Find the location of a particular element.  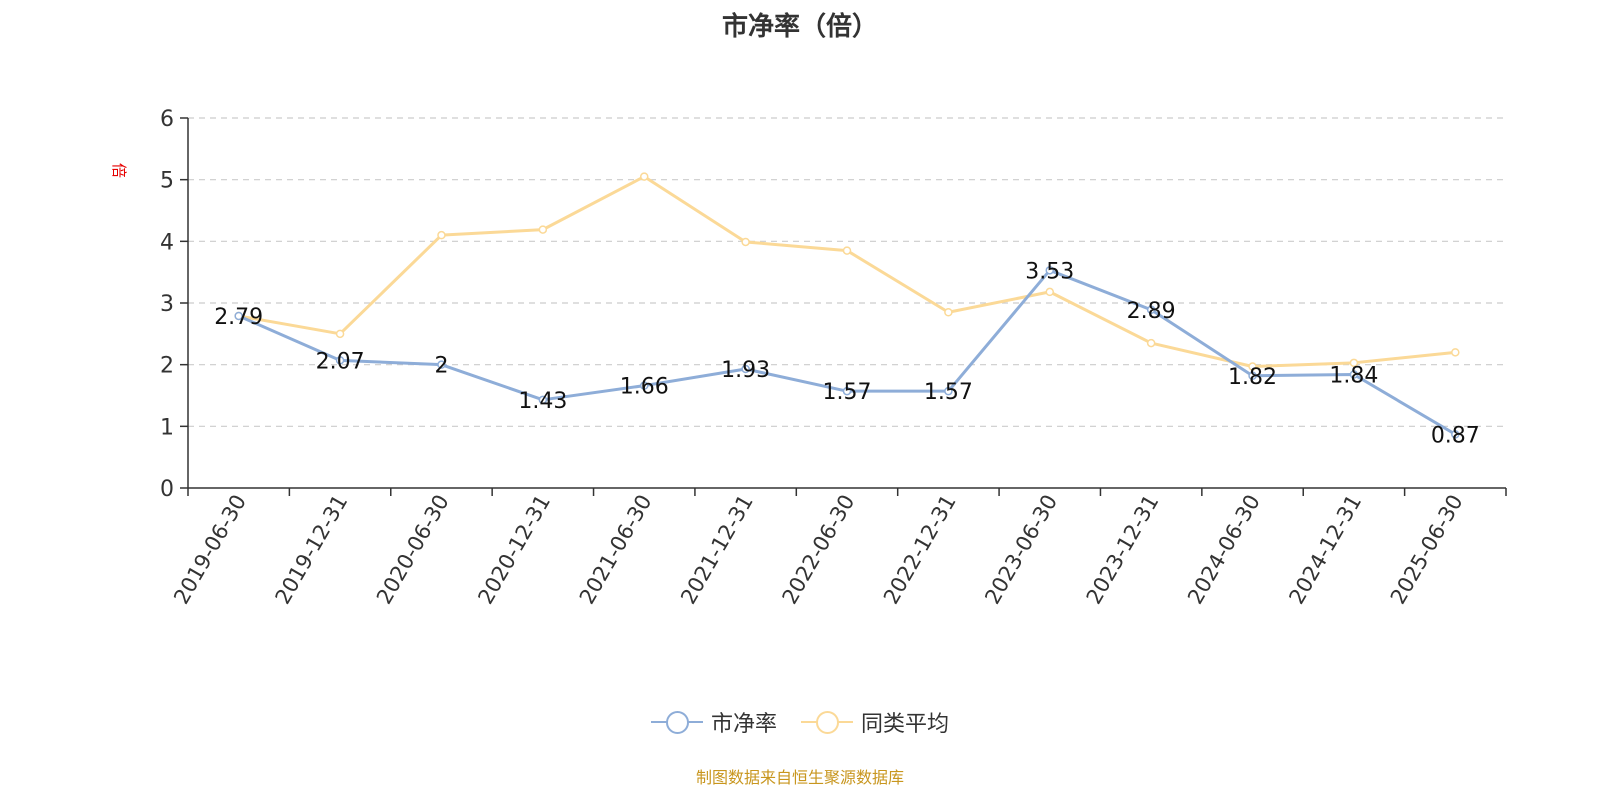

legend-label-peer-avg: 同类平均 is located at coordinates (905, 724).